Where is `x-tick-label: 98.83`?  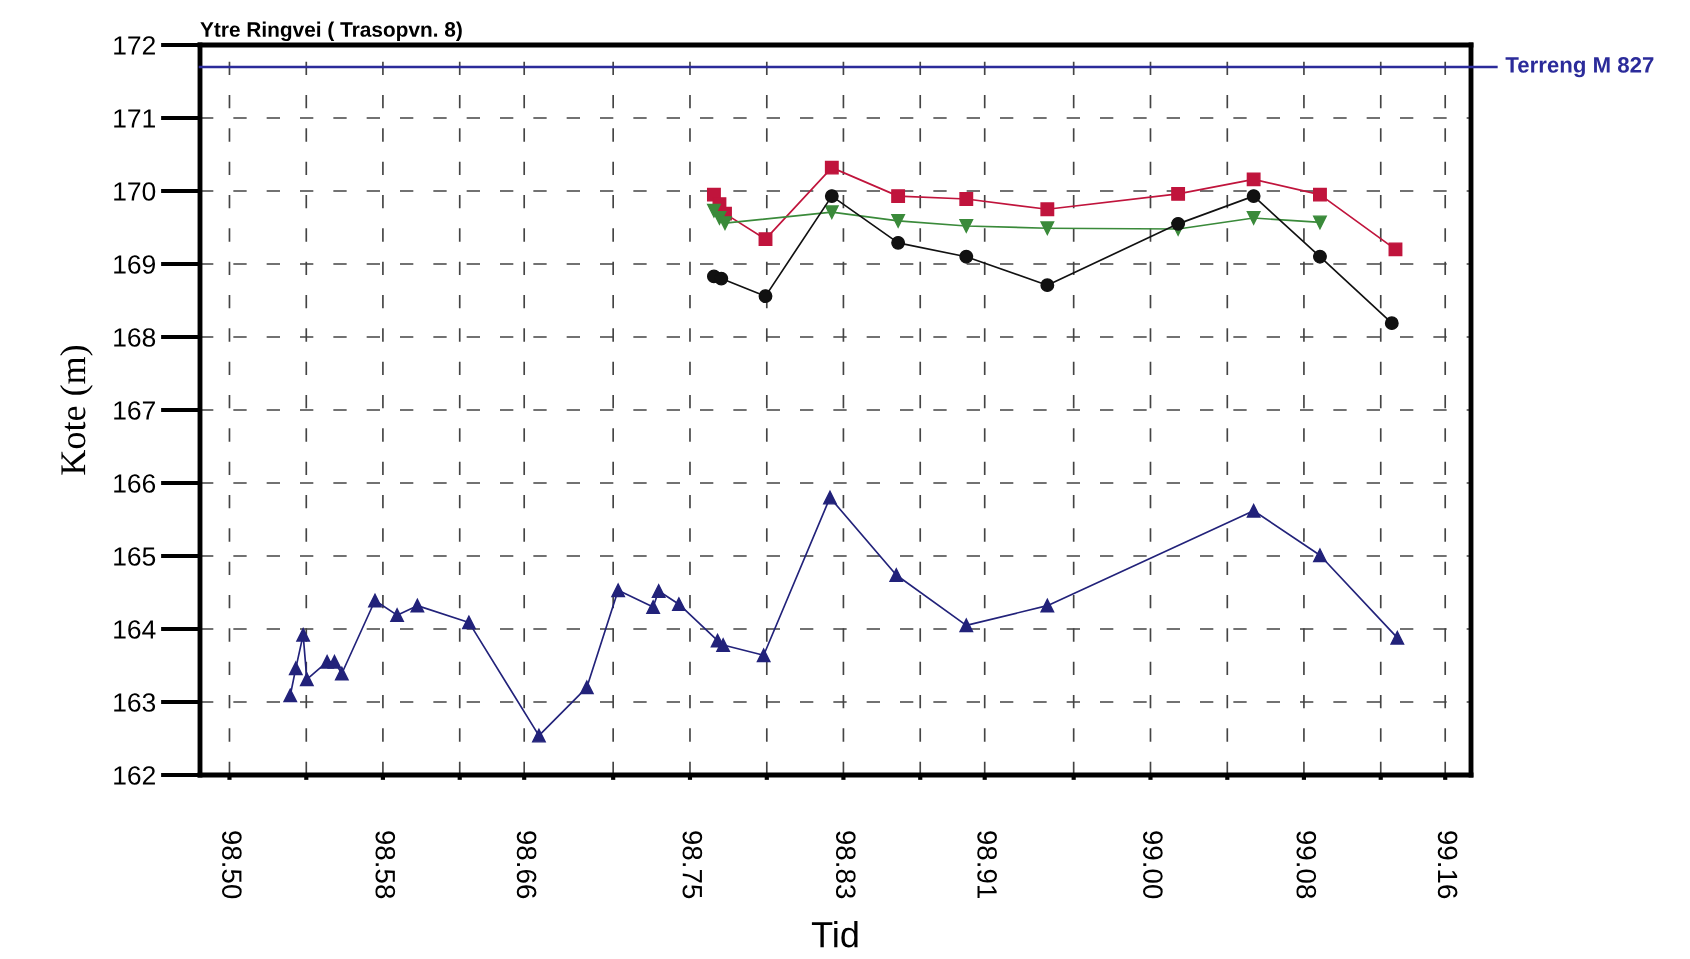
x-tick-label: 98.83 is located at coordinates (845, 865).